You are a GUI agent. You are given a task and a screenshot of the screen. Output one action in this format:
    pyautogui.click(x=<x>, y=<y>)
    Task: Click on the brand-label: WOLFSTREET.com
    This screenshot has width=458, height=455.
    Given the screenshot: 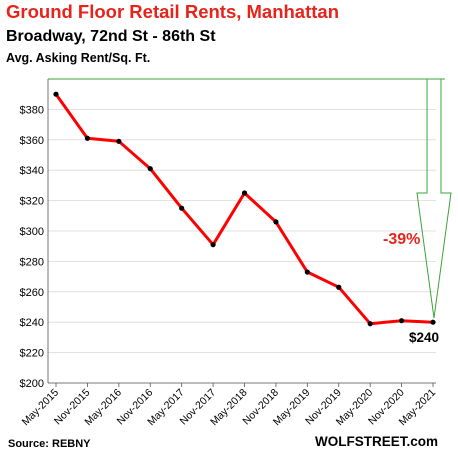 What is the action you would take?
    pyautogui.click(x=376, y=441)
    